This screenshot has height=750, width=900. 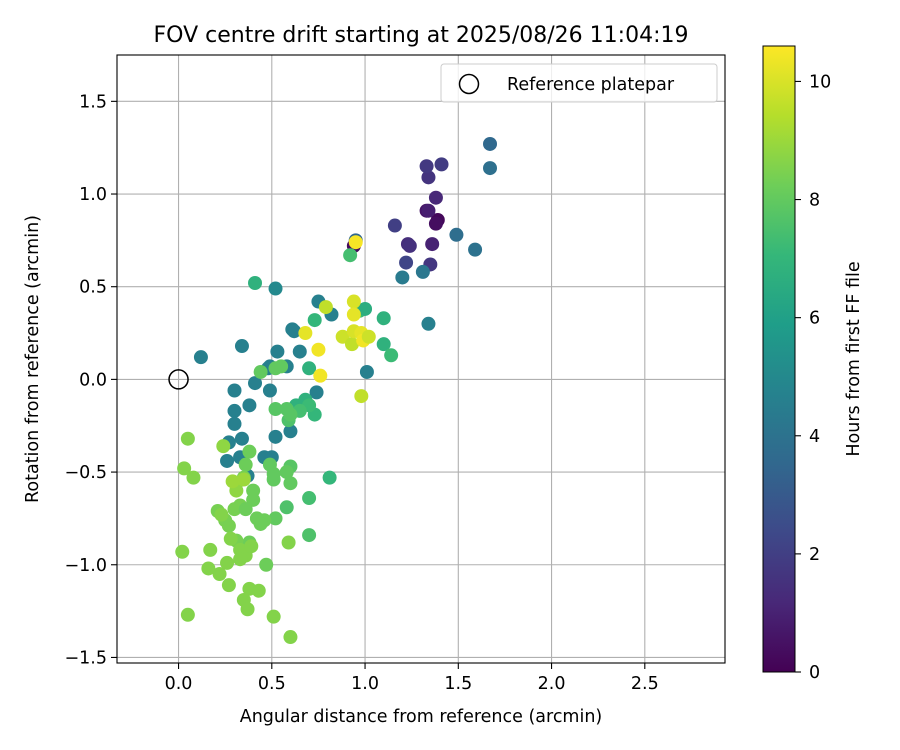 What do you see at coordinates (93, 288) in the screenshot?
I see `y-tick-label: 0.5` at bounding box center [93, 288].